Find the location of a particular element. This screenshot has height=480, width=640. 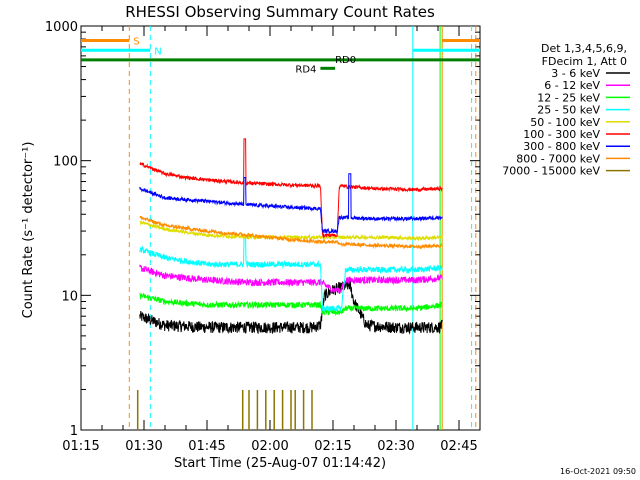

legend-label: 6 - 12 keV is located at coordinates (572, 85).